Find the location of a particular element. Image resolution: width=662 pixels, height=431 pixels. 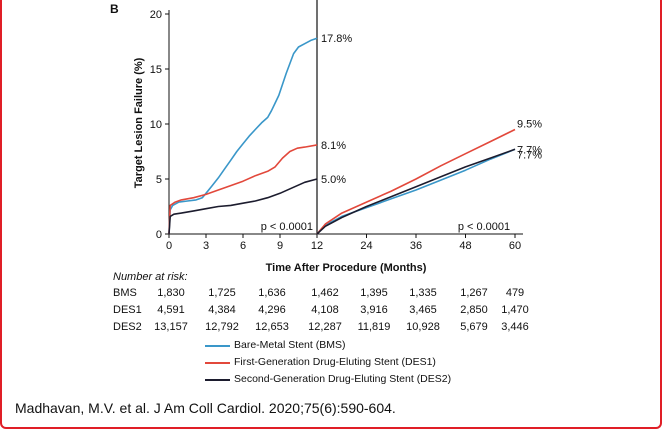

y-tick-label: 0 is located at coordinates (159, 235).